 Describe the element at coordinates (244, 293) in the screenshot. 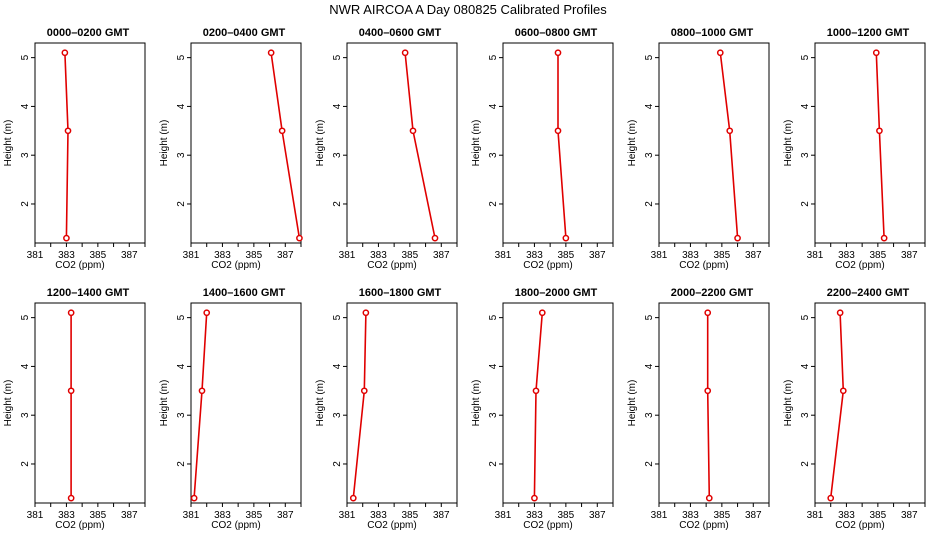

I see `panel-title: 1400–1600 GMT` at that location.